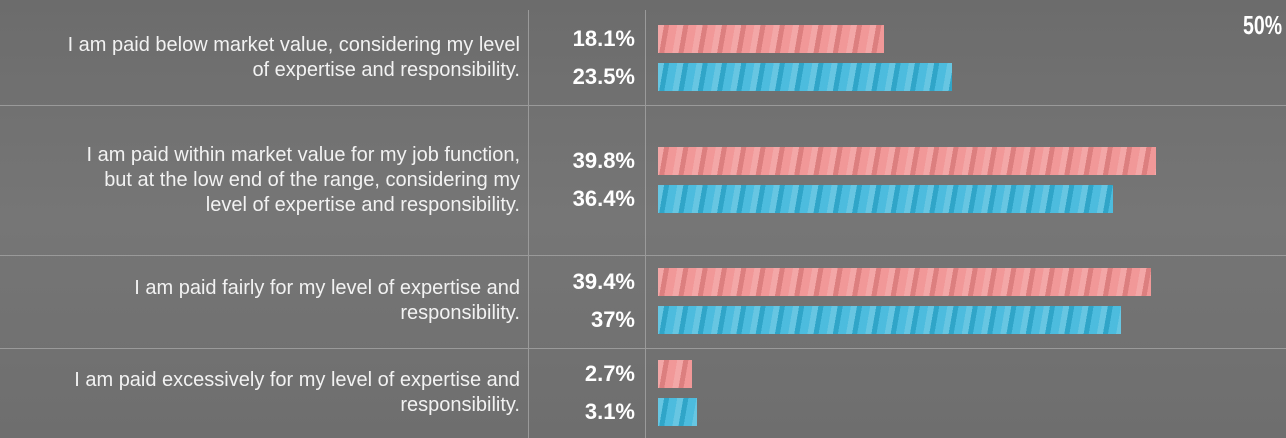 The image size is (1286, 438). What do you see at coordinates (609, 373) in the screenshot?
I see `value-label: 2.7%` at bounding box center [609, 373].